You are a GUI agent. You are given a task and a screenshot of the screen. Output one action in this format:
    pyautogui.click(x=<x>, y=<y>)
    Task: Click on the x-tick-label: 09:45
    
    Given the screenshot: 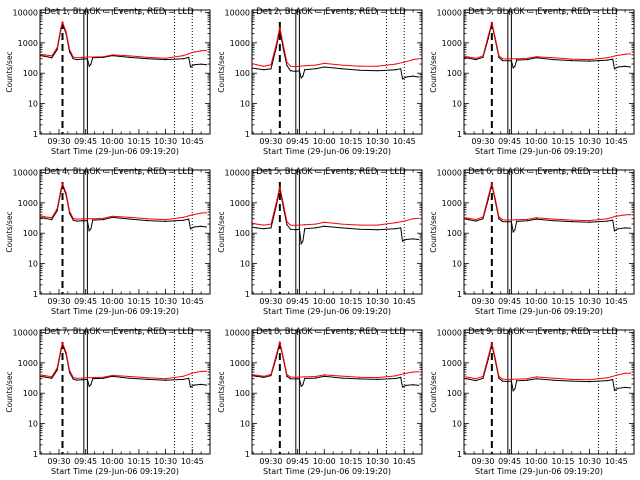 What is the action you would take?
    pyautogui.click(x=297, y=301)
    